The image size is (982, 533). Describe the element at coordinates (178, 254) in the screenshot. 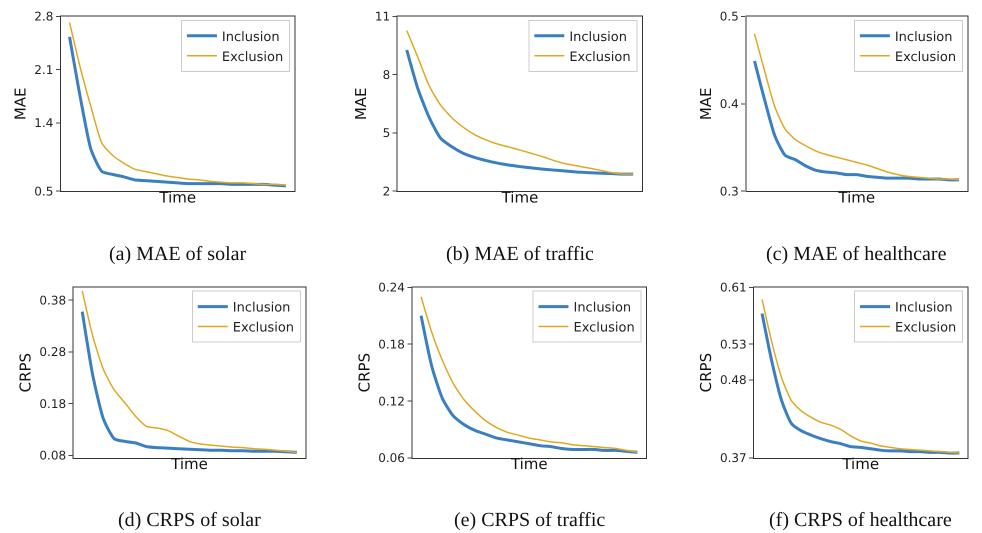

I see `text: (a) MAE of solar` at that location.